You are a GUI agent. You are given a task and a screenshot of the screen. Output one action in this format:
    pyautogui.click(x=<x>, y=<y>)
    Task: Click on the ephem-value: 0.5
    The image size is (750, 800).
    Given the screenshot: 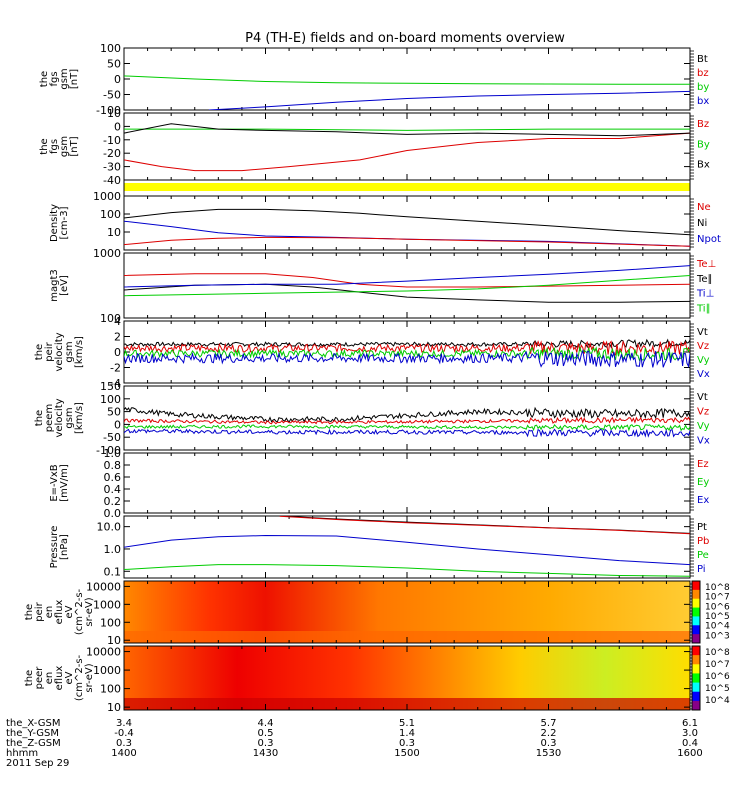 What is the action you would take?
    pyautogui.click(x=266, y=733)
    